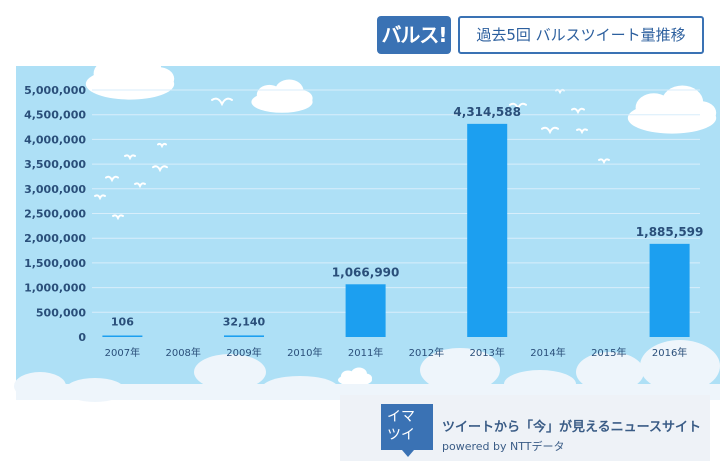 This screenshot has height=464, width=720. Describe the element at coordinates (55, 263) in the screenshot. I see `y-tick-label: 1,500,000` at that location.